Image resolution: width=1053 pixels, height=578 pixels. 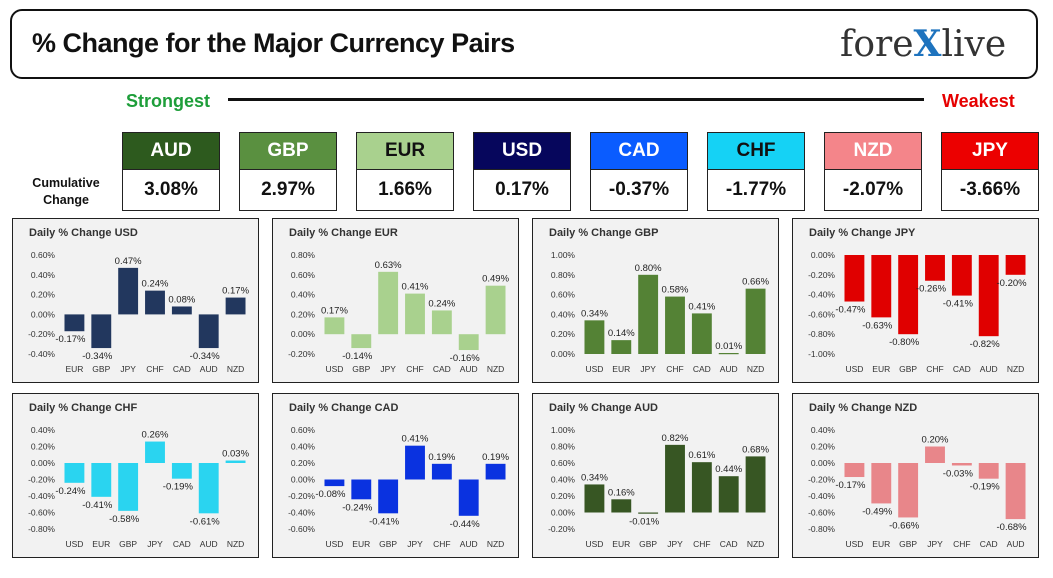 I want to click on bar-nzd, so click(x=235, y=306).